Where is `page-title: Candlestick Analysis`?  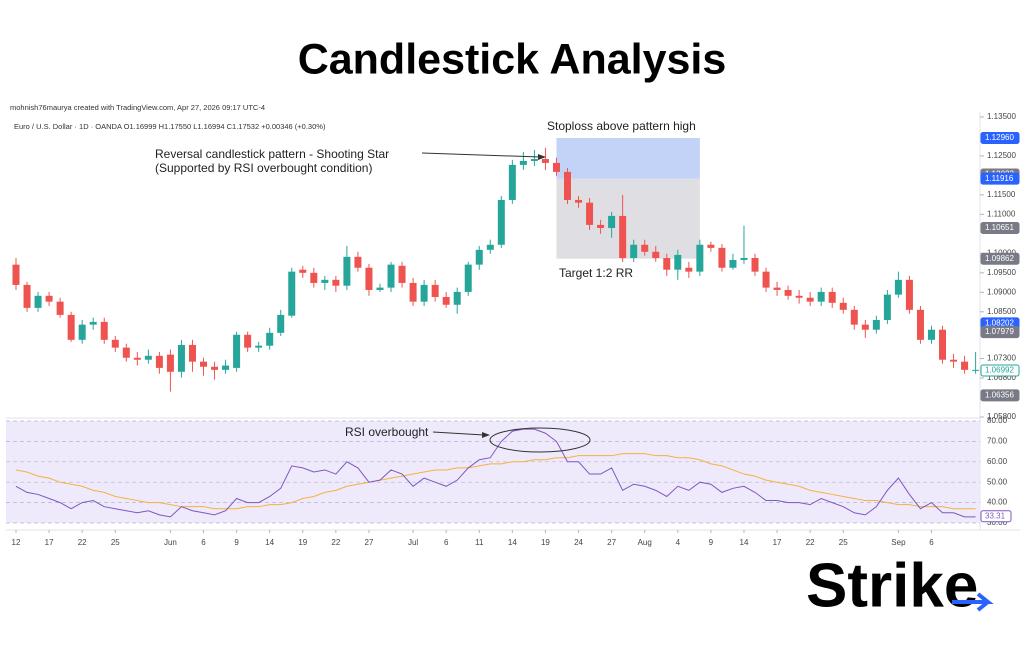 page-title: Candlestick Analysis is located at coordinates (512, 59).